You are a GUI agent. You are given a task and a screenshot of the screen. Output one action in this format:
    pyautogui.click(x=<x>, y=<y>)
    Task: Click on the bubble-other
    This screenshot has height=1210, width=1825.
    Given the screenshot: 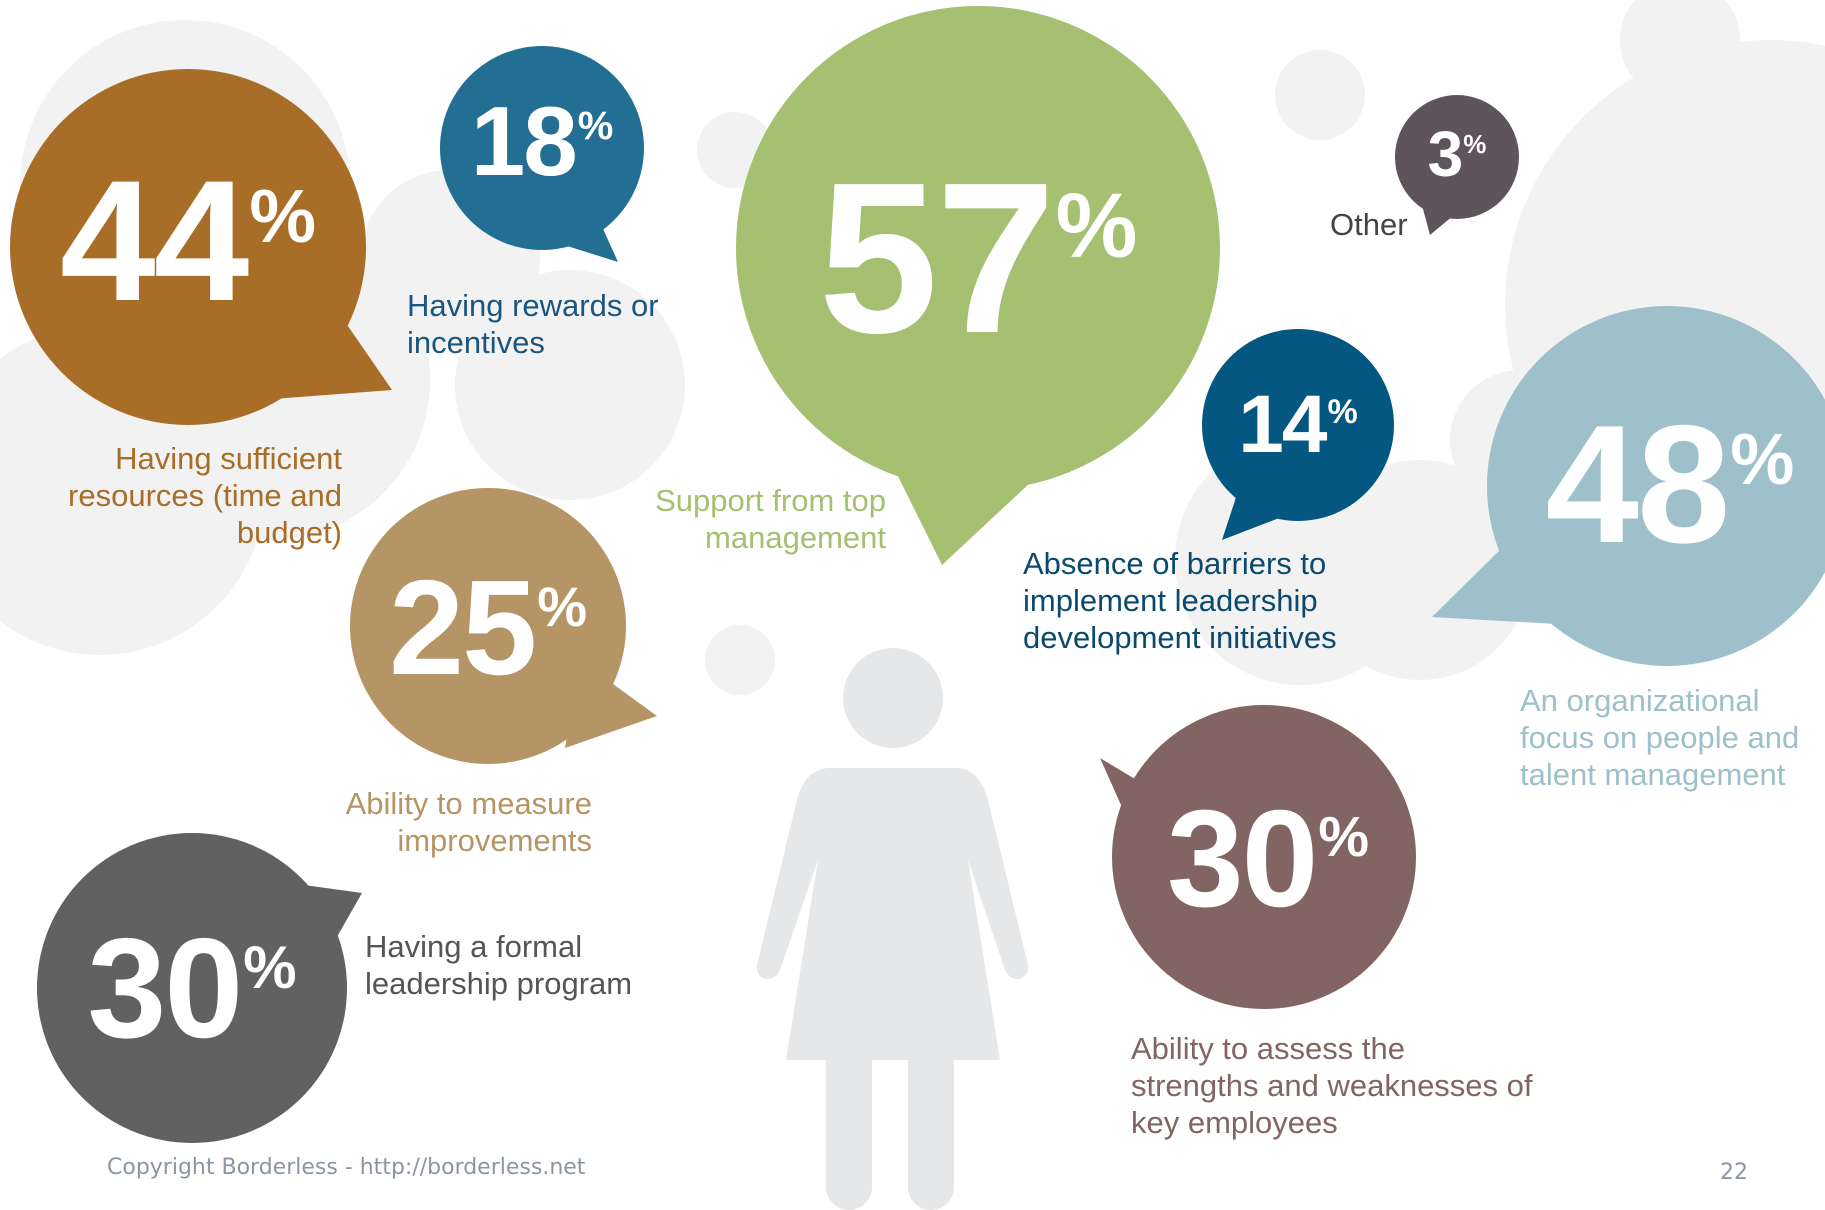 What is the action you would take?
    pyautogui.click(x=1457, y=165)
    